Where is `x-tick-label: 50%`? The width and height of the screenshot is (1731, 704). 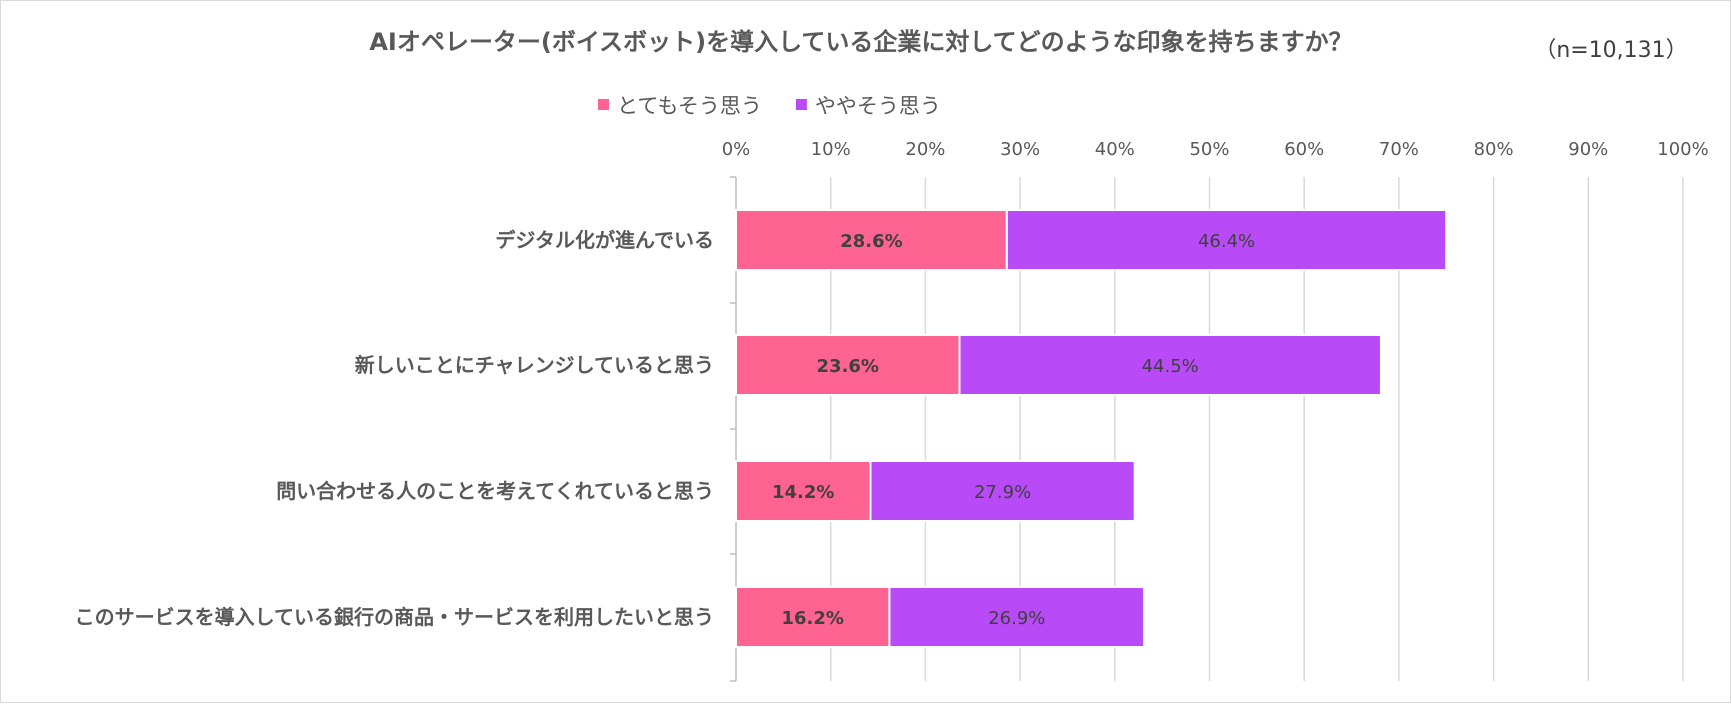 x-tick-label: 50% is located at coordinates (1209, 149).